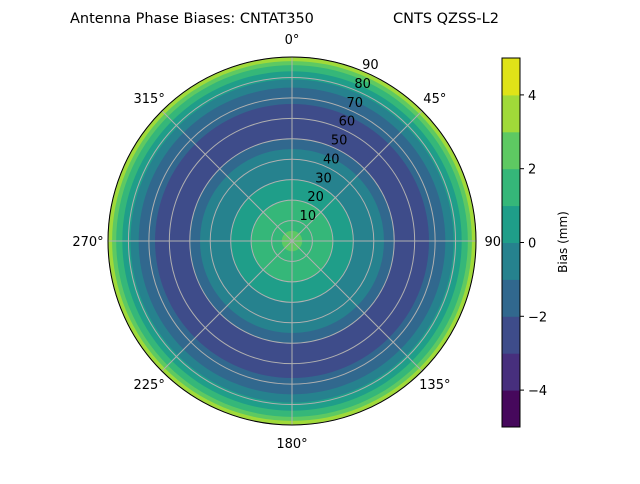  What do you see at coordinates (537, 317) in the screenshot?
I see `colorbar-tick-label: −2` at bounding box center [537, 317].